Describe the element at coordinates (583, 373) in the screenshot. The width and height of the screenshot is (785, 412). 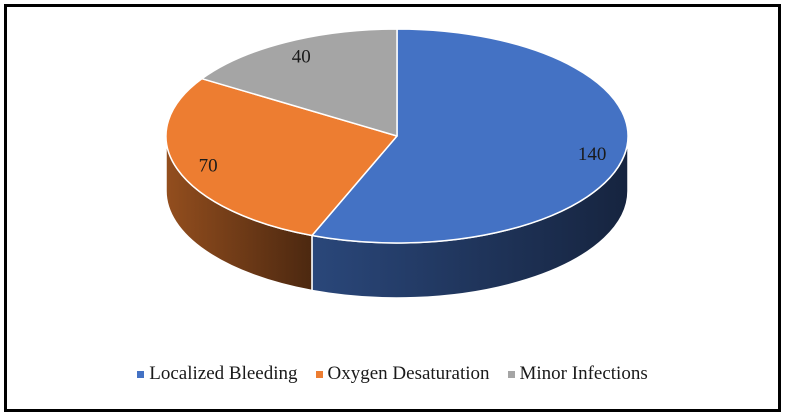
I see `legend-label: Minor Infections` at that location.